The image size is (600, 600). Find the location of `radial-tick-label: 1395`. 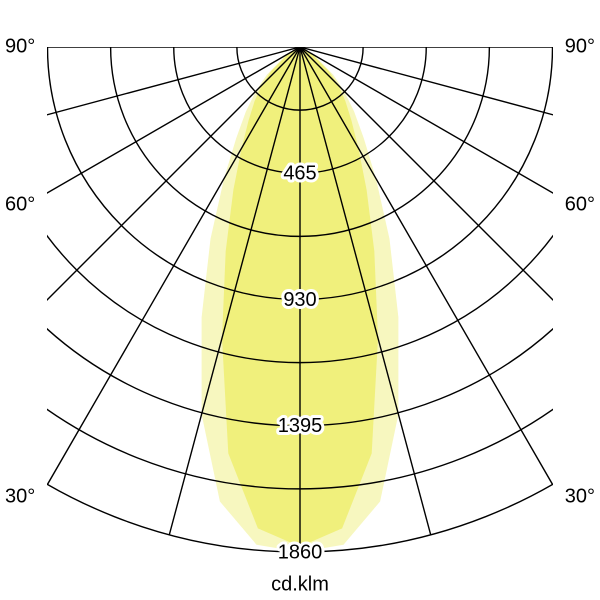

radial-tick-label: 1395 is located at coordinates (300, 426).